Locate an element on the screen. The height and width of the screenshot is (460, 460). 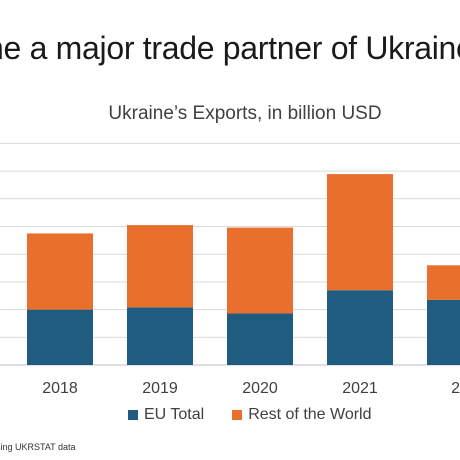
x-tick-label: 2020 is located at coordinates (260, 388).